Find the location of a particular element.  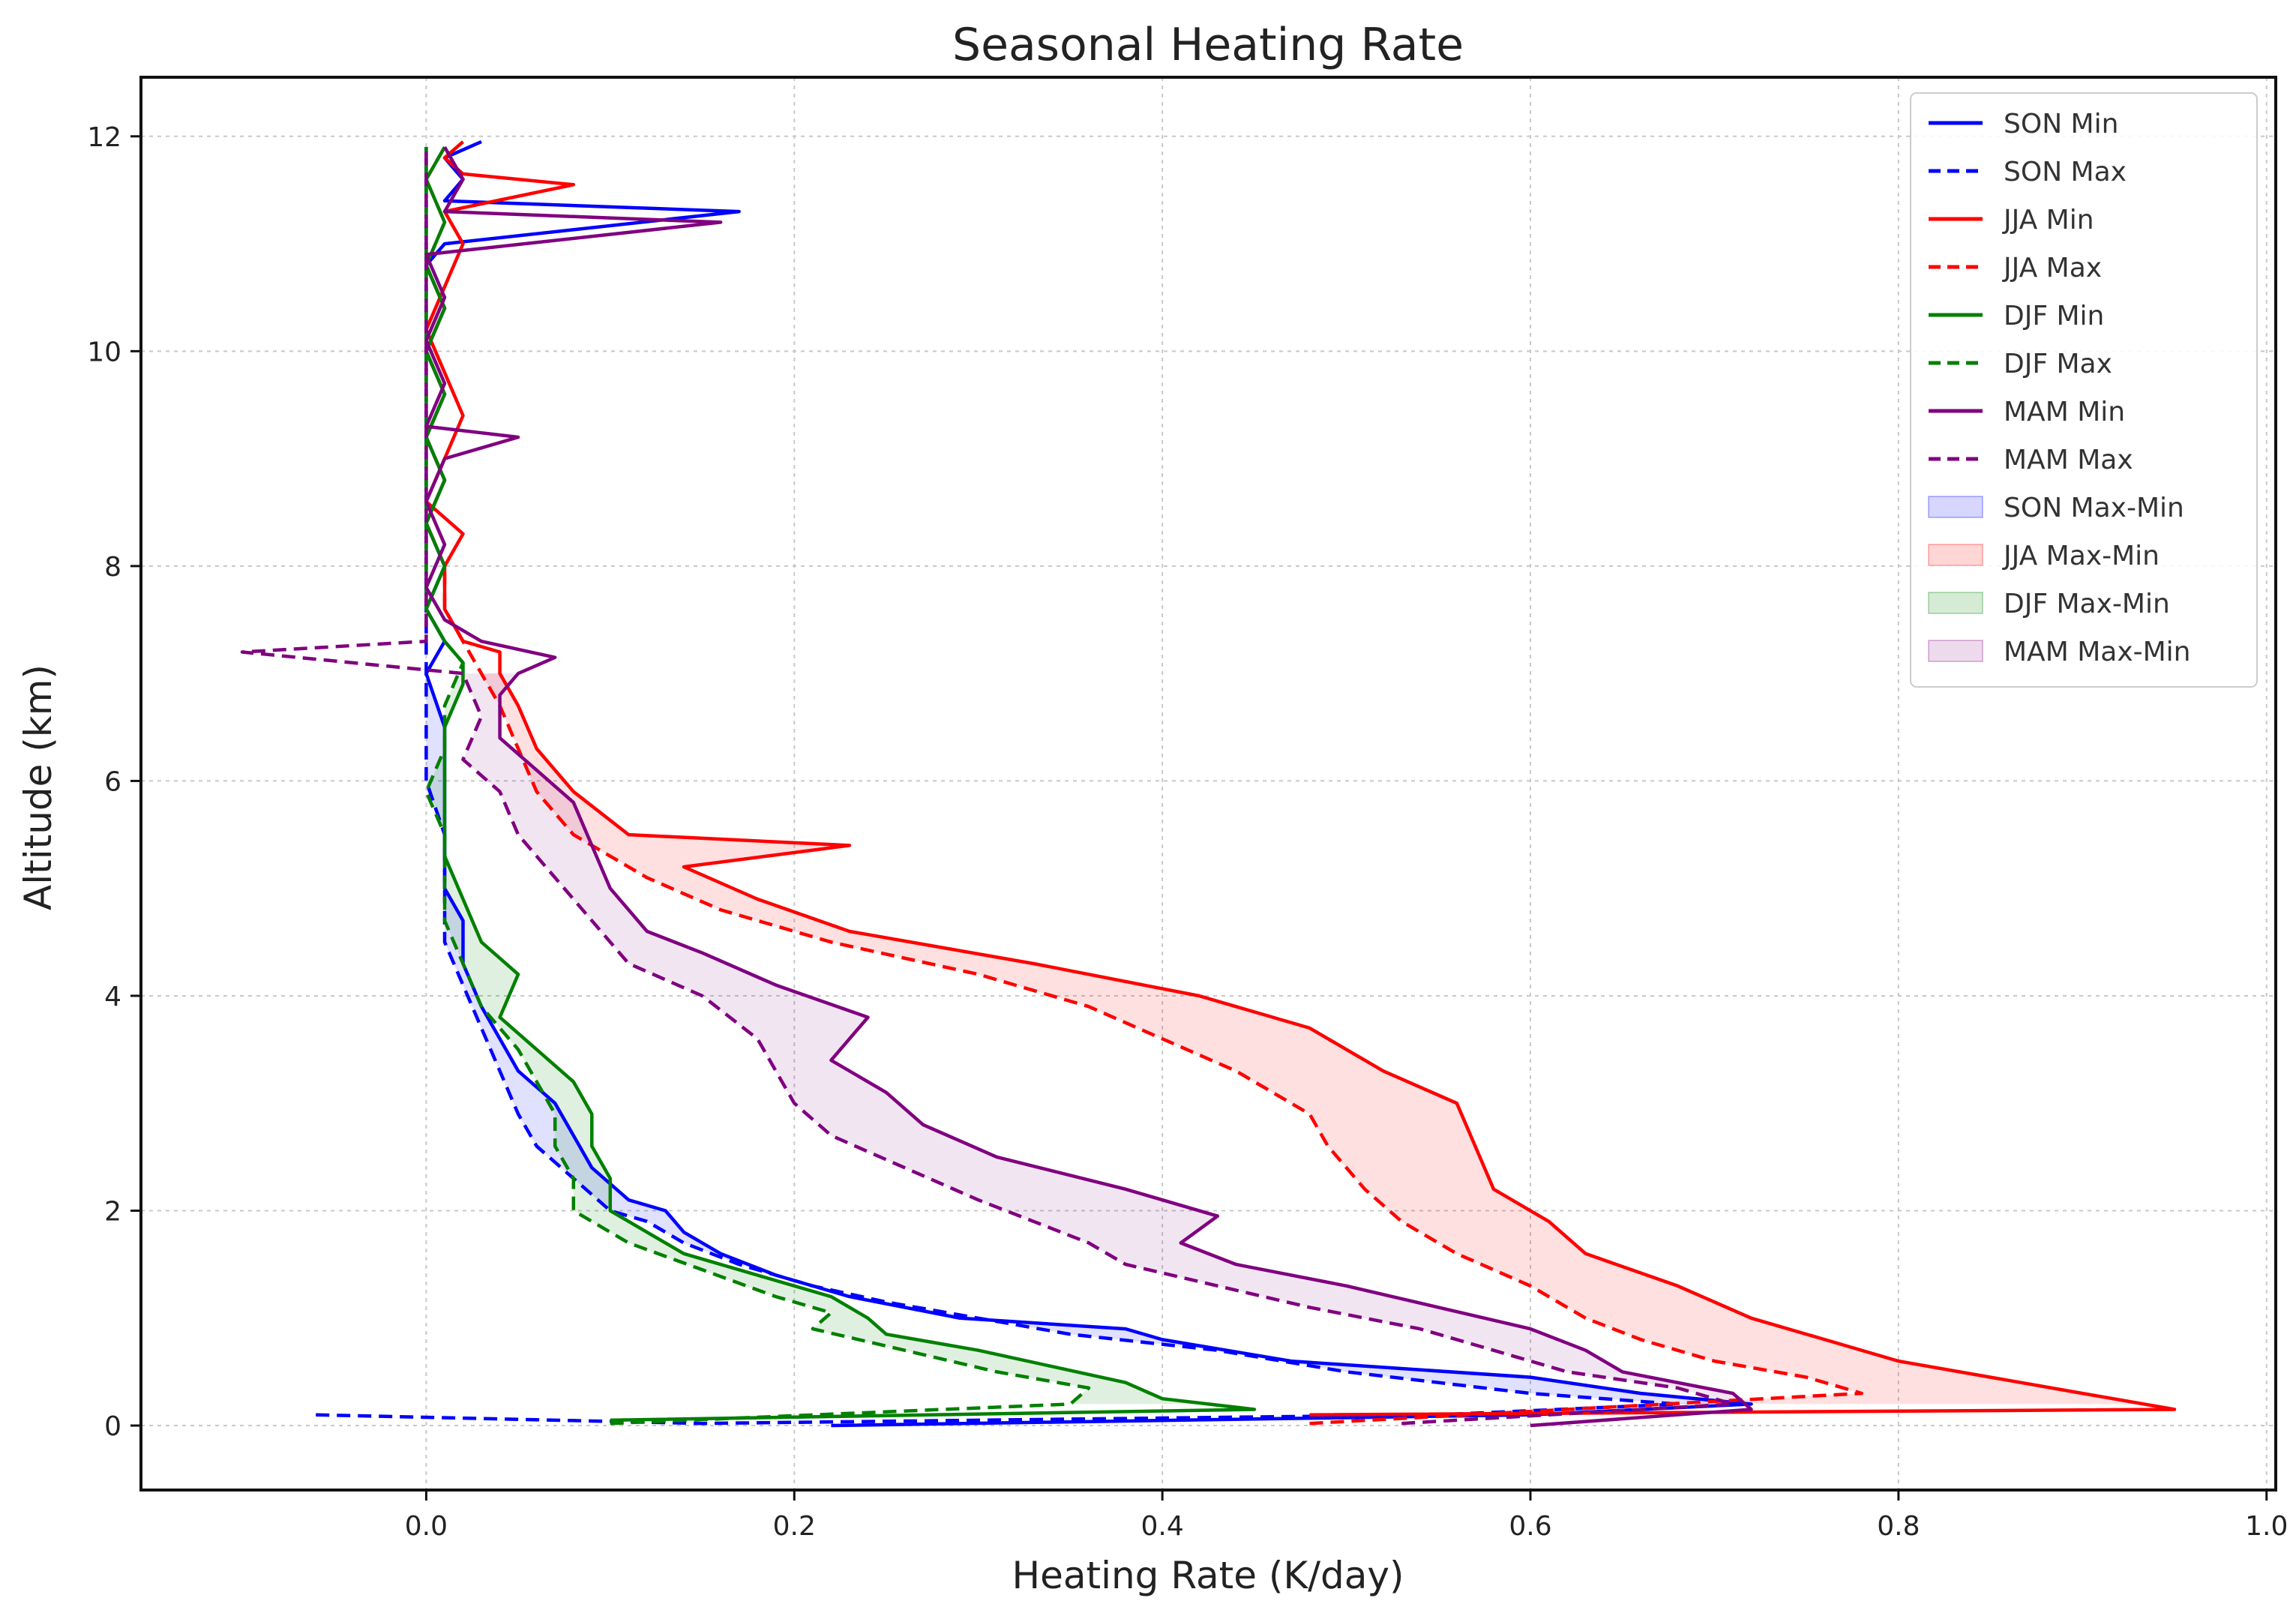

y-tick-label-0: 0 is located at coordinates (112, 1426).